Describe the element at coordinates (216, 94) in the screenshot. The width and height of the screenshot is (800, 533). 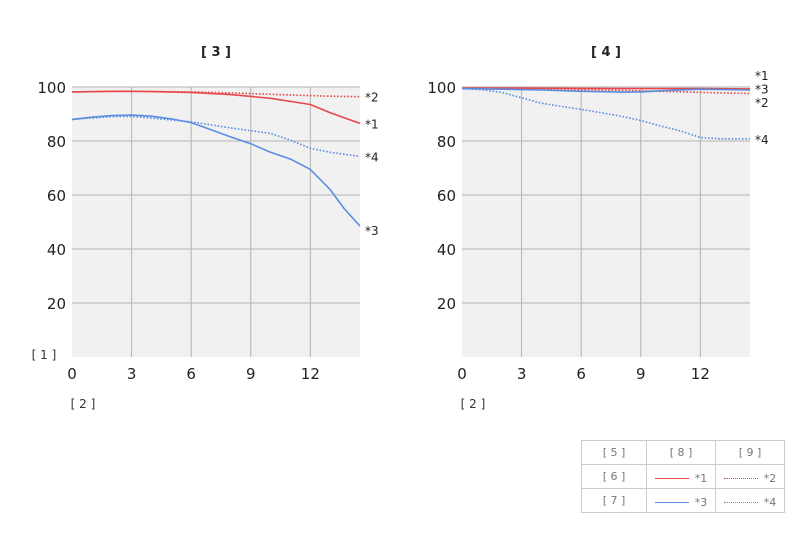
I see `series-line-star2` at that location.